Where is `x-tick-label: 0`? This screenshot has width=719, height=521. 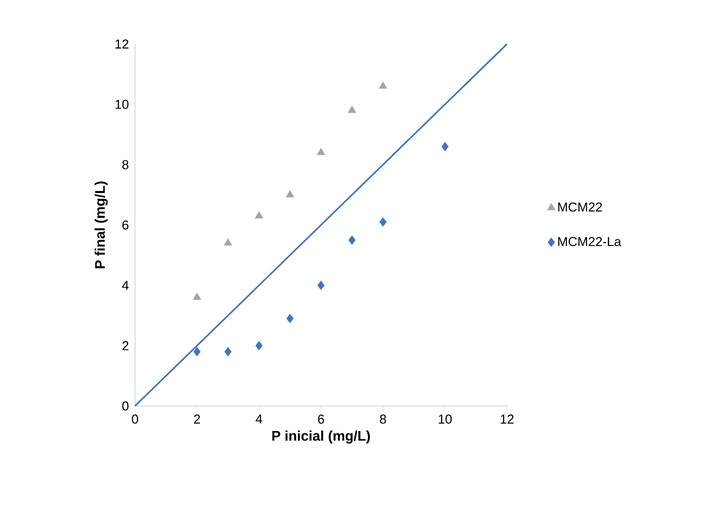
x-tick-label: 0 is located at coordinates (135, 419).